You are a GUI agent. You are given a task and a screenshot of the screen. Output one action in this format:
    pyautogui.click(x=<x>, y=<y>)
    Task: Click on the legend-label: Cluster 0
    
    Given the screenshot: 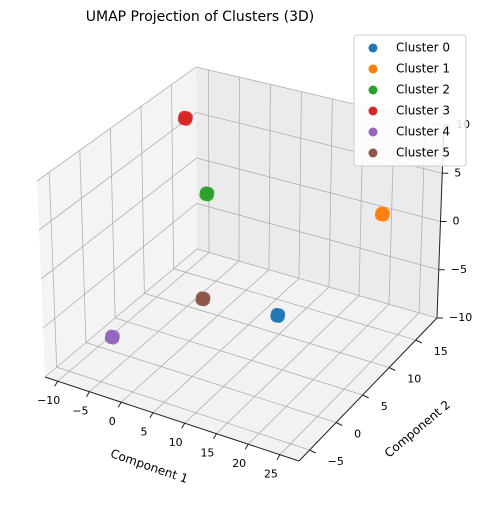 What is the action you would take?
    pyautogui.click(x=423, y=48)
    